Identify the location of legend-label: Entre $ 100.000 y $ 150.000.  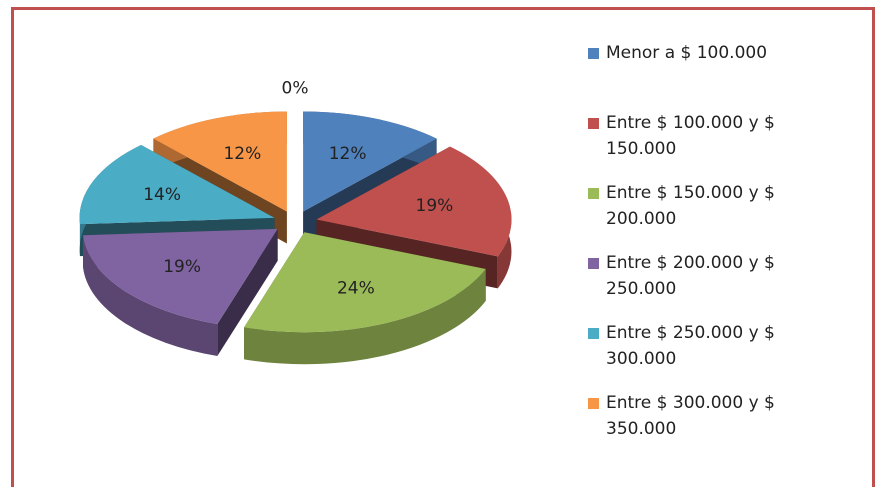
(690, 136).